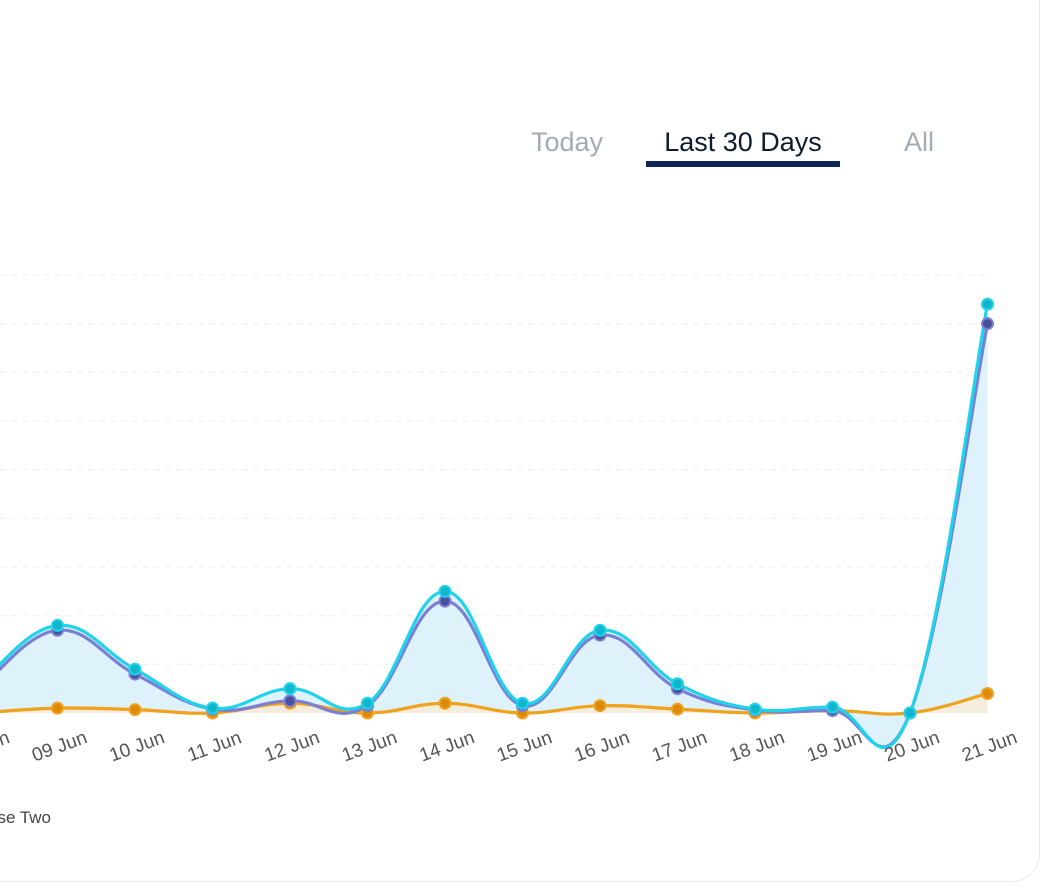 The width and height of the screenshot is (1040, 888). What do you see at coordinates (26, 817) in the screenshot?
I see `legend-label-series: ose Two` at bounding box center [26, 817].